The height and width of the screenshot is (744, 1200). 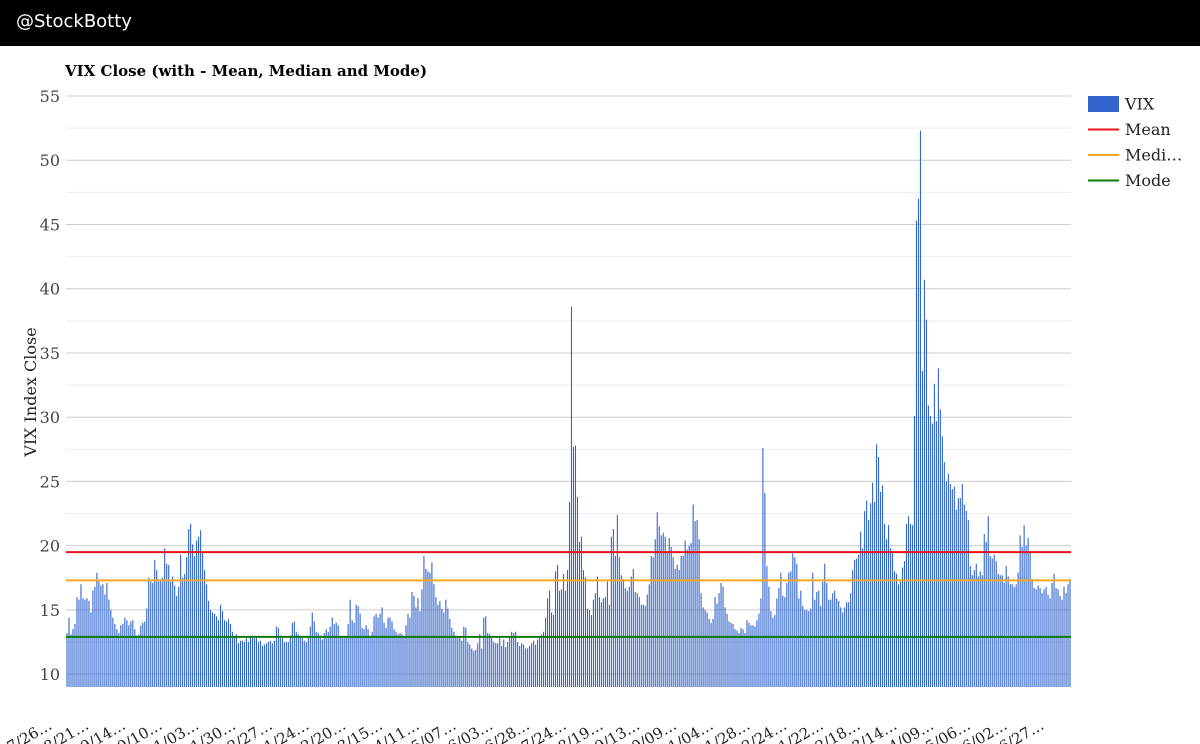 What do you see at coordinates (1148, 180) in the screenshot?
I see `legend-label: Mode` at bounding box center [1148, 180].